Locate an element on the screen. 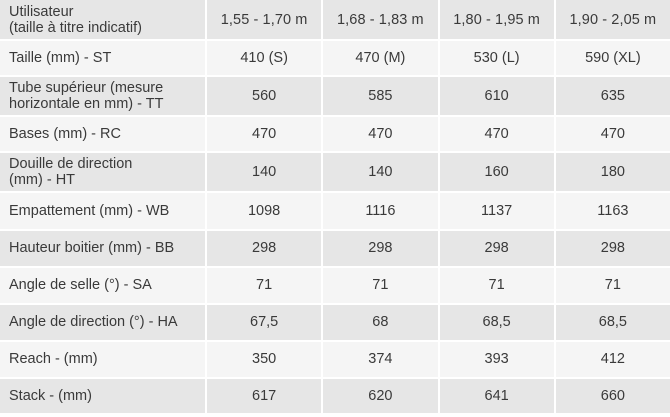  row-label-line1: Angle de selle (°) - SA is located at coordinates (80, 285).